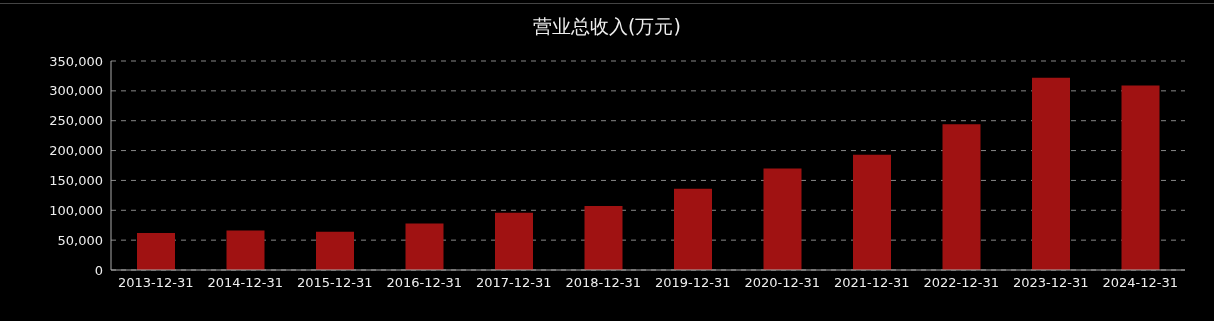  What do you see at coordinates (76, 91) in the screenshot?
I see `y-tick-label: 300,000` at bounding box center [76, 91].